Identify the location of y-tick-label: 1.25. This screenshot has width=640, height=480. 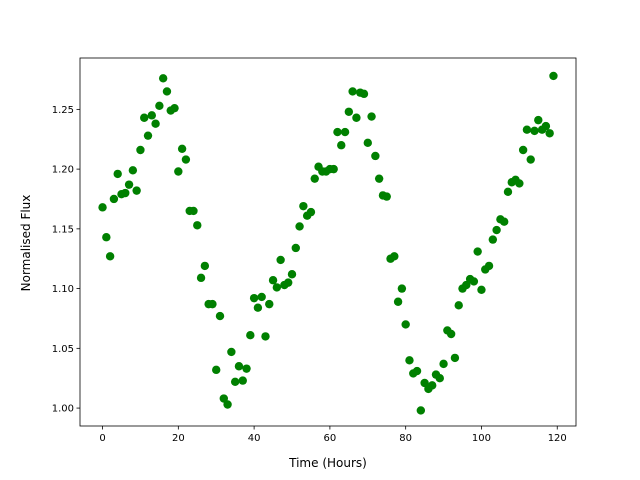
(63, 110).